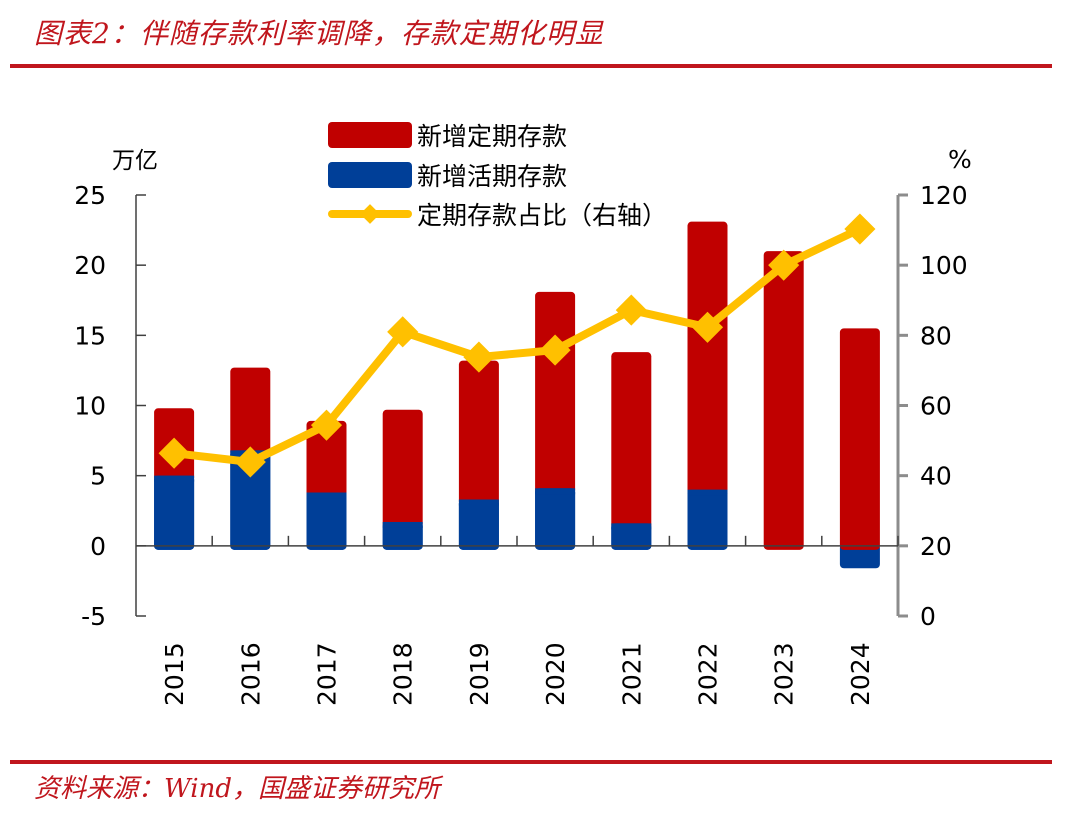 The width and height of the screenshot is (1065, 819). I want to click on left-axis-tick-label: 0, so click(98, 546).